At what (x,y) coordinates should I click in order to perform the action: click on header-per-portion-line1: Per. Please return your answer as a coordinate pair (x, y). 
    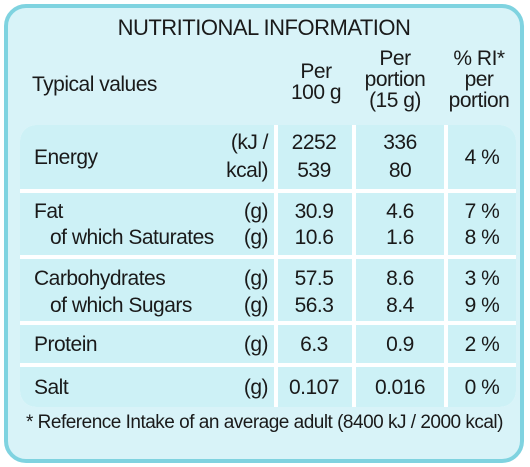
    Looking at the image, I should click on (395, 58).